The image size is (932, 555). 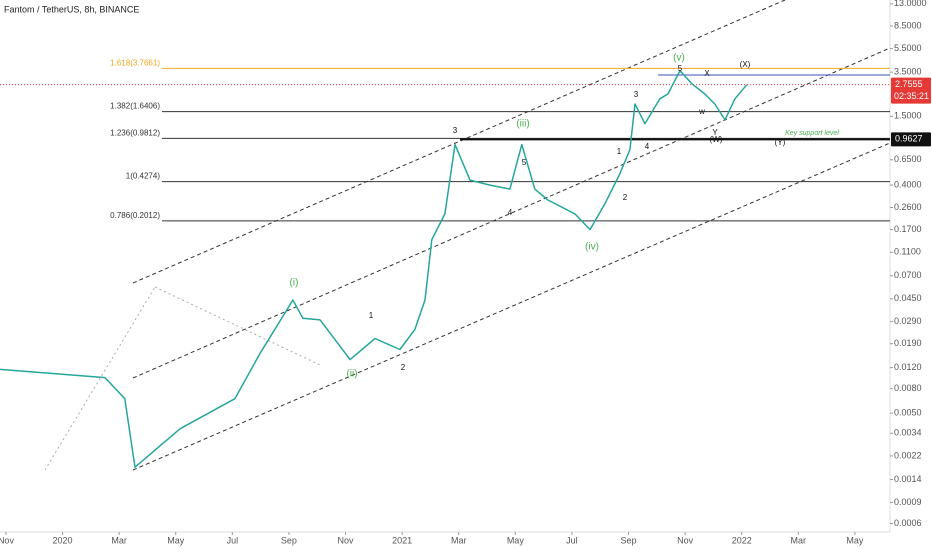 I want to click on y-tick-label: 0.4000, so click(x=908, y=184).